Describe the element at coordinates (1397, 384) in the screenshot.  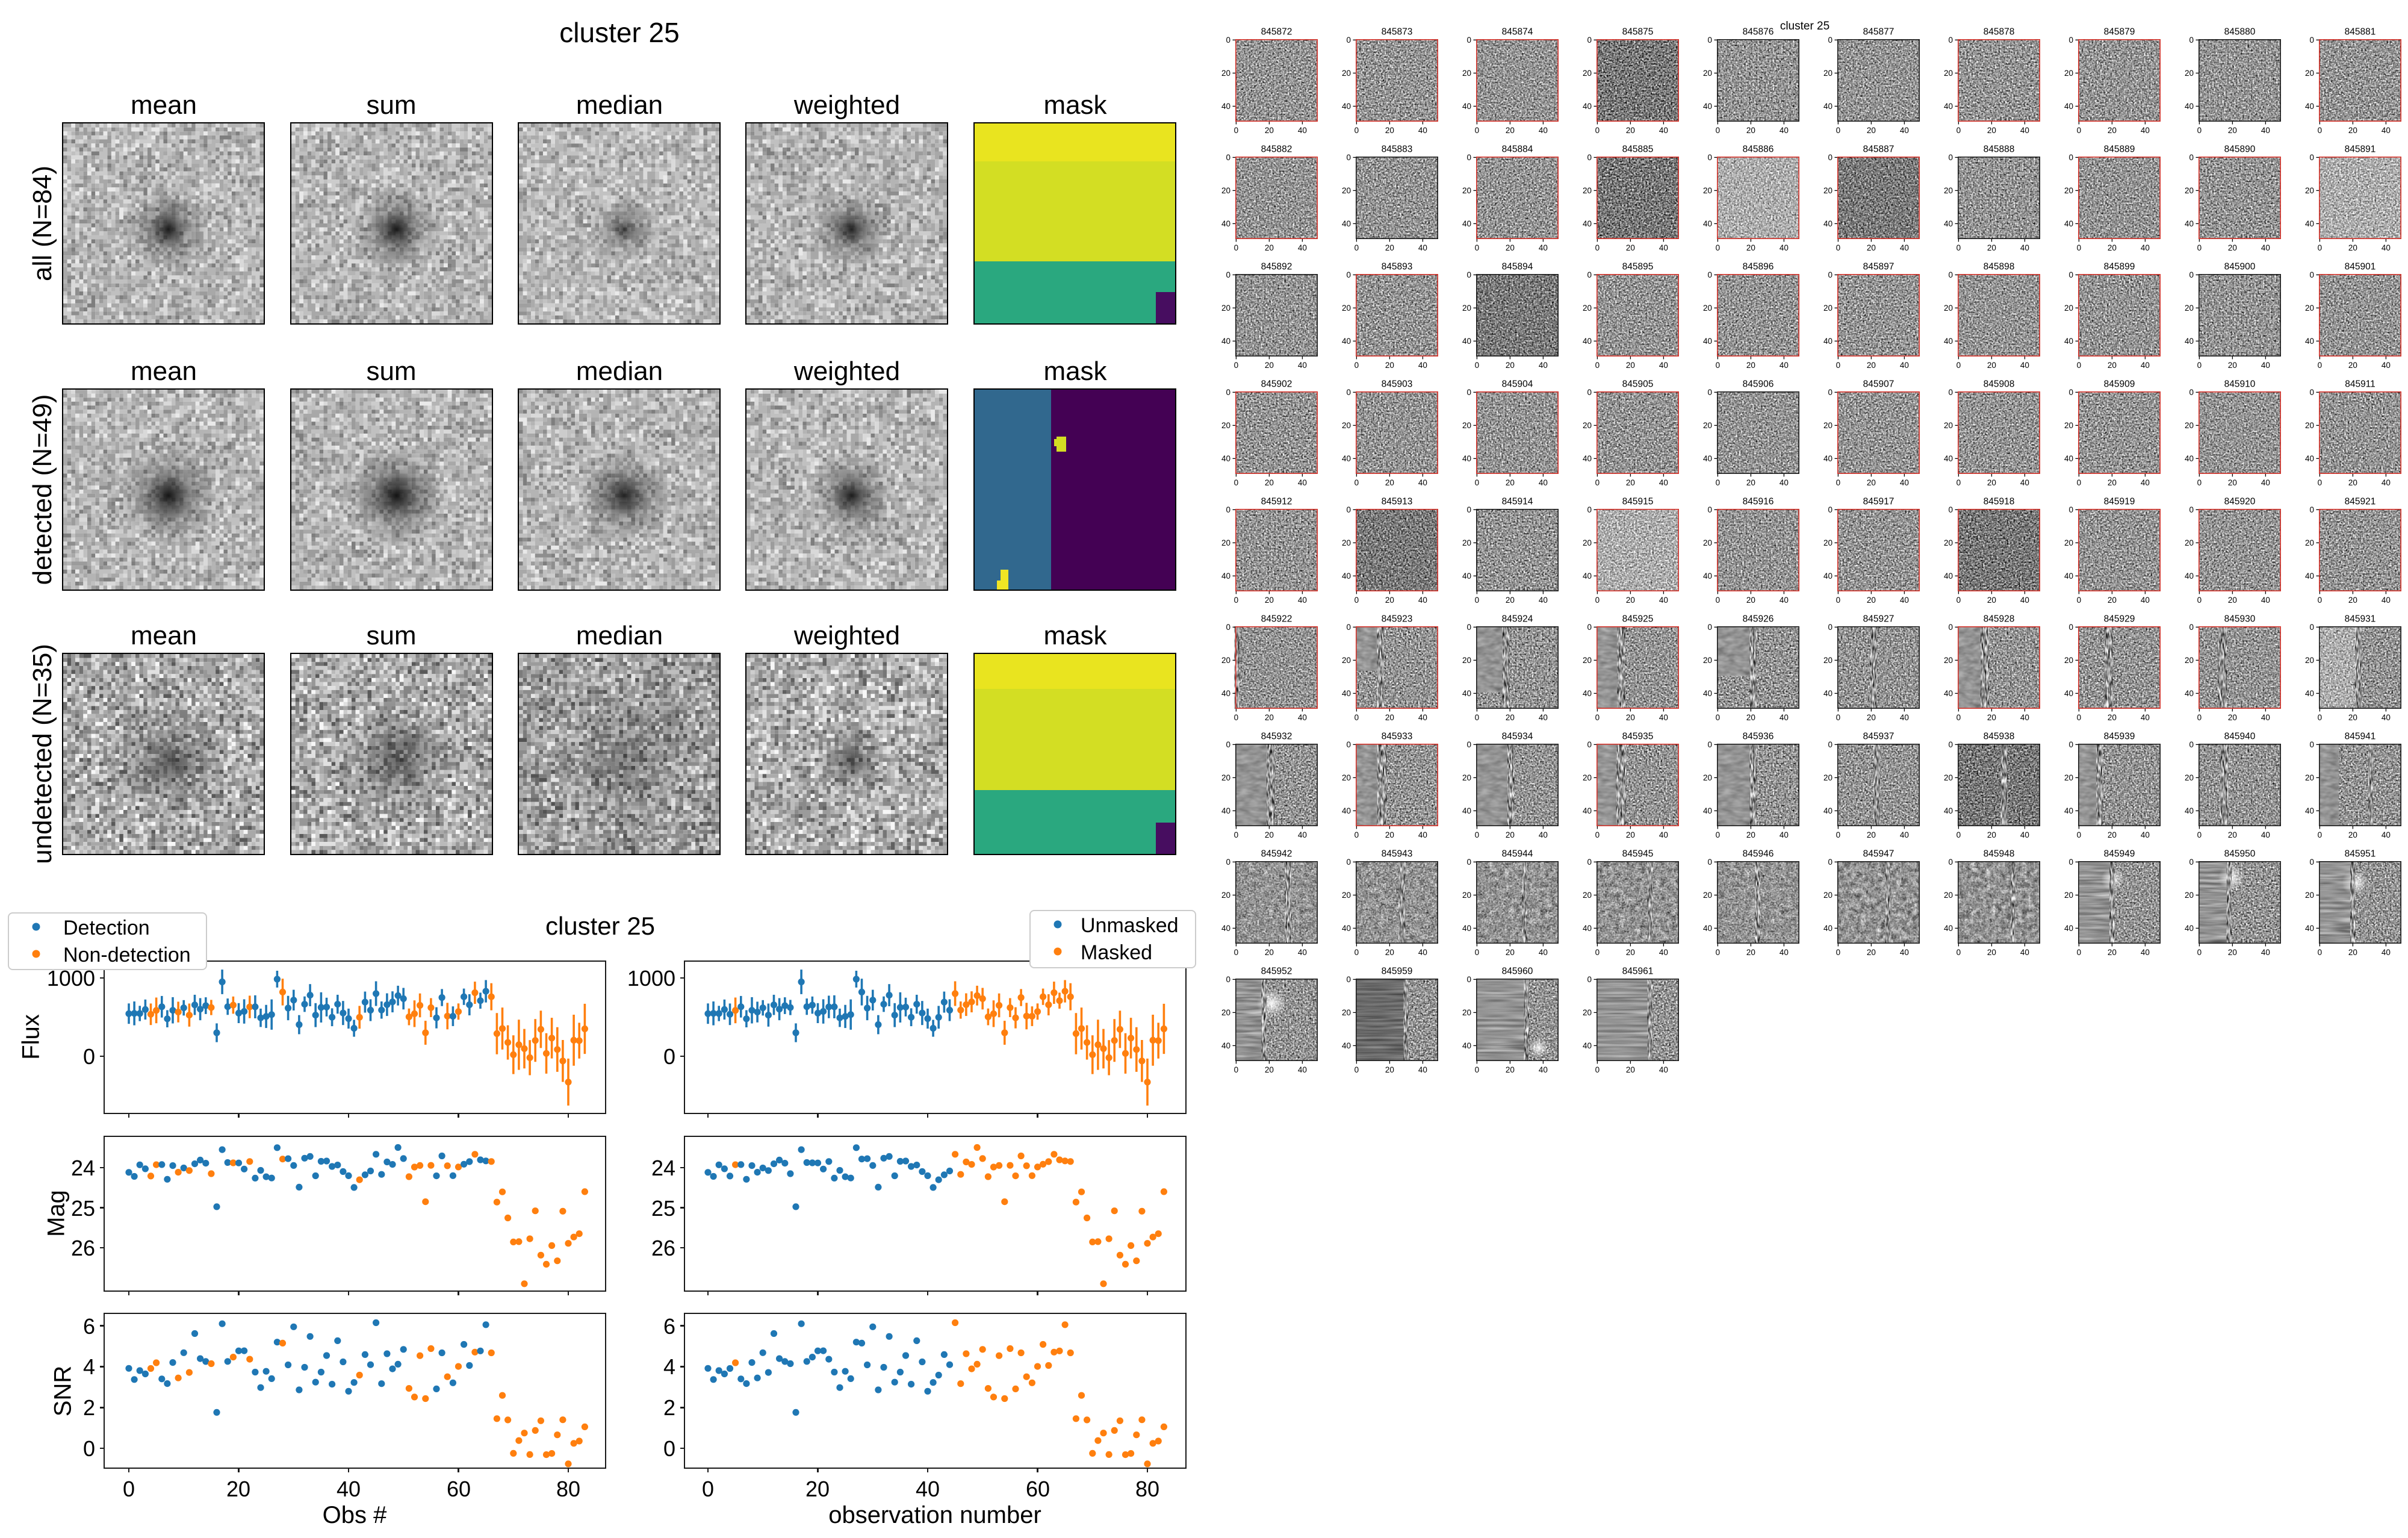
I see `svg-text: 845903` at that location.